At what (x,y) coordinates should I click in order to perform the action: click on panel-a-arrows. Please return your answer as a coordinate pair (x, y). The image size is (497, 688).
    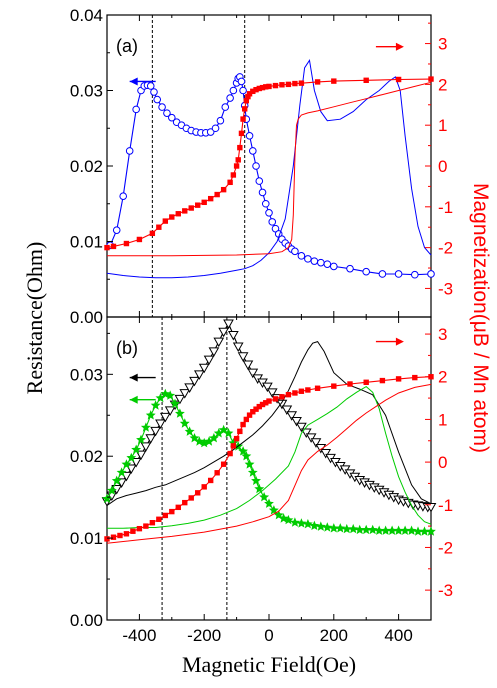
    Looking at the image, I should click on (266, 64).